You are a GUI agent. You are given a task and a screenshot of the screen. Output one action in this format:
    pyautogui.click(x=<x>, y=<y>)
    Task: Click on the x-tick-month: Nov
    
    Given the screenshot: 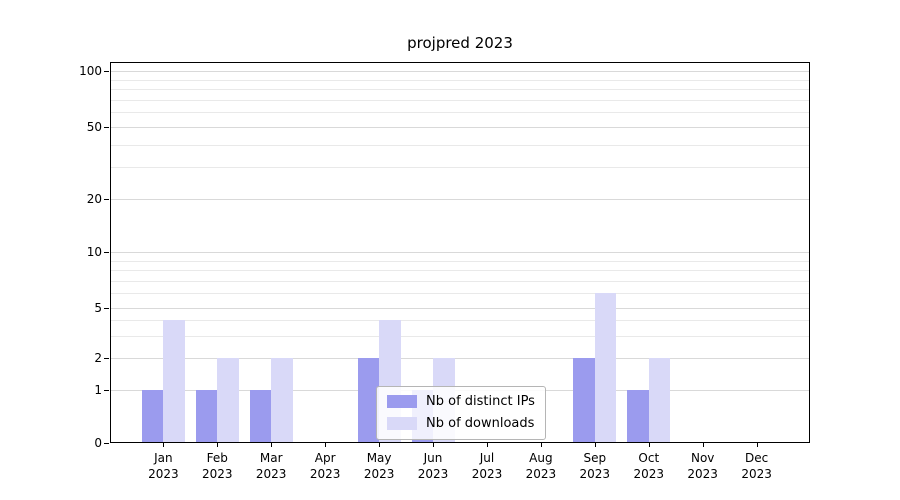 What is the action you would take?
    pyautogui.click(x=702, y=458)
    